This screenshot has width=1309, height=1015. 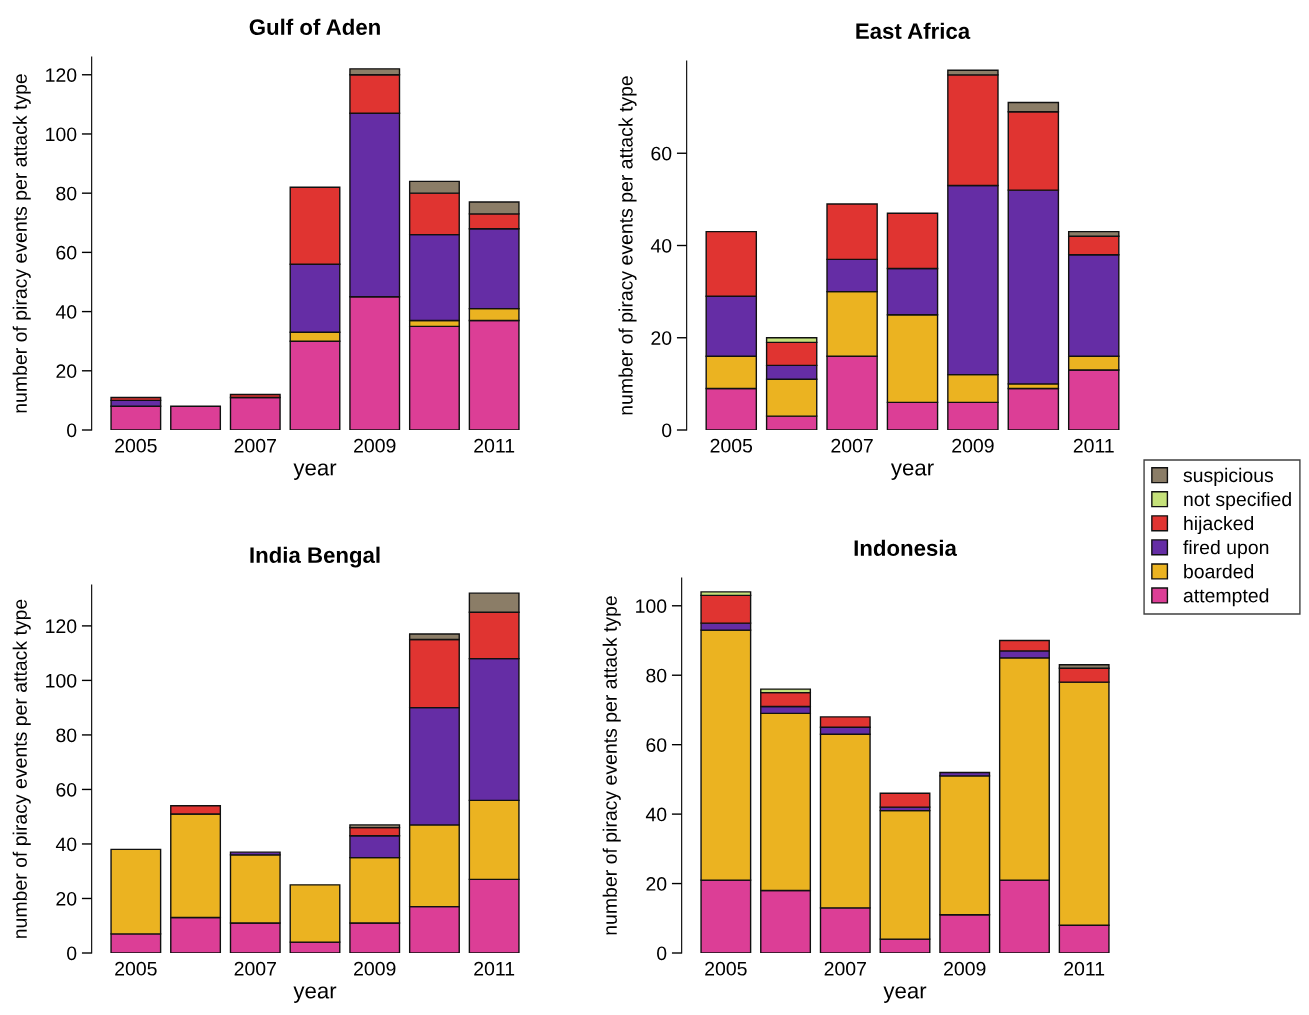 I want to click on chart-title: Gulf of Aden, so click(x=314, y=26).